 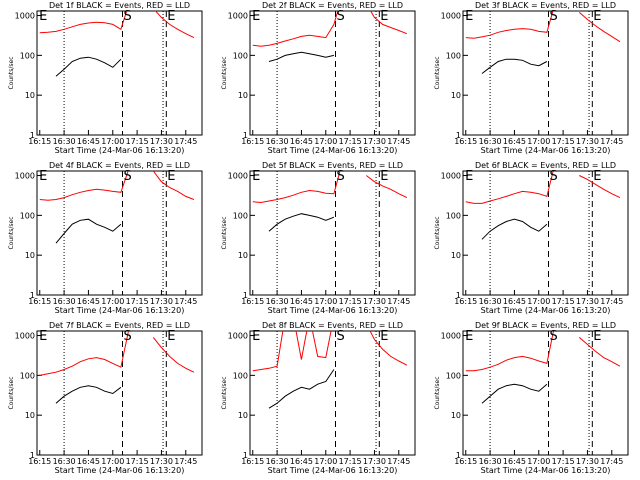 What do you see at coordinates (119, 165) in the screenshot?
I see `chart-title: Det 4f BLACK = Events, RED = LLD` at bounding box center [119, 165].